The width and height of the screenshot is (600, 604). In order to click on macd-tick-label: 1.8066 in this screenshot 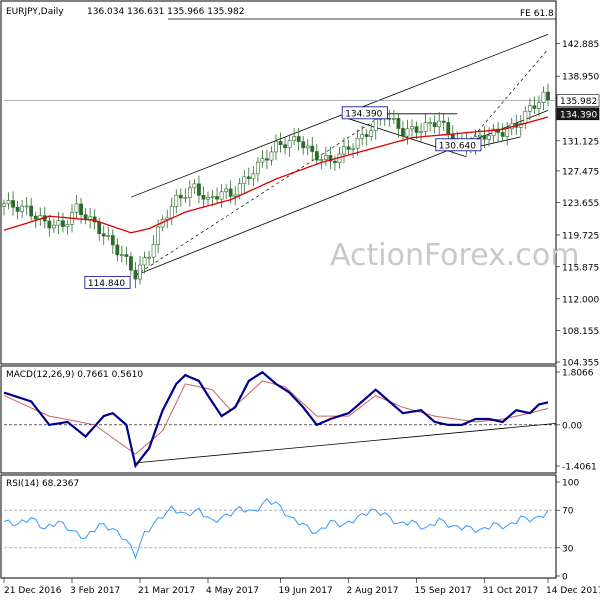, I will do `click(578, 374)`.